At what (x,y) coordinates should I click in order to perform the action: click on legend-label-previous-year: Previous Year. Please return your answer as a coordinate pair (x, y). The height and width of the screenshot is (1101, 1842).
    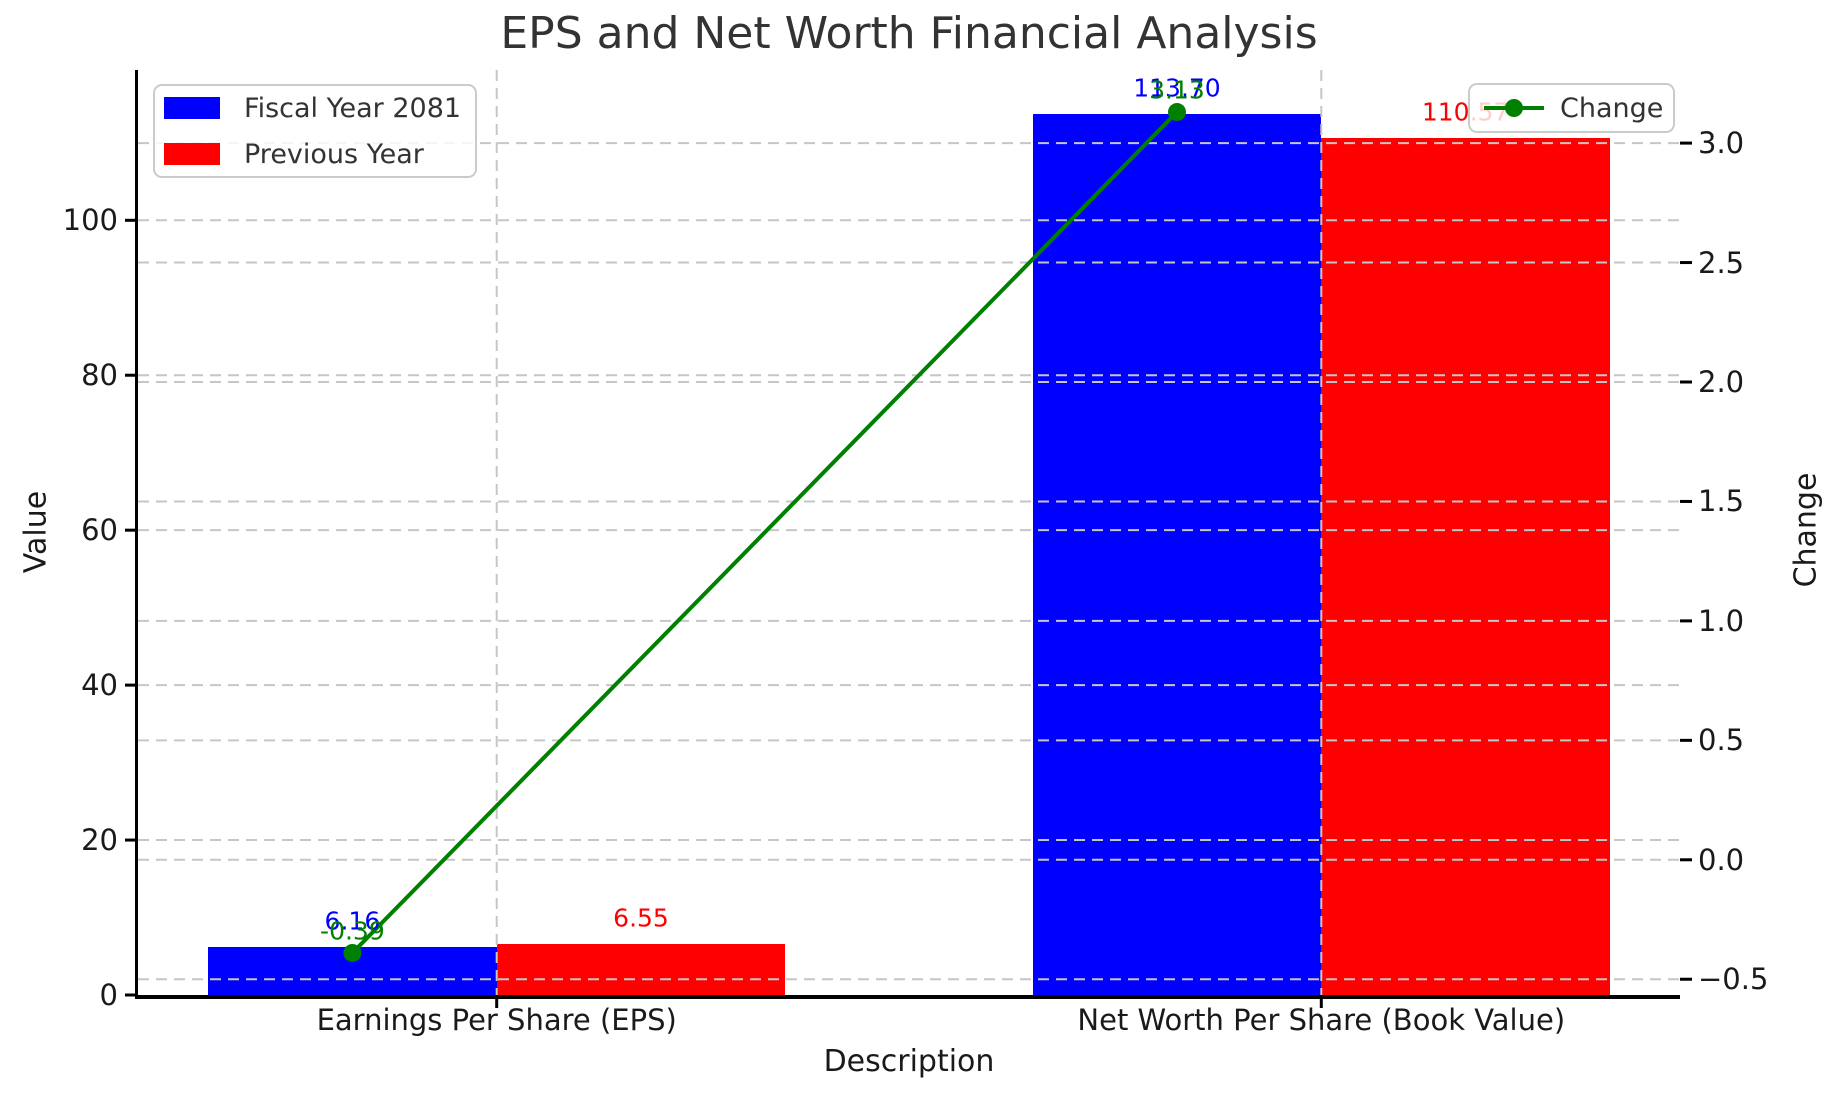
    Looking at the image, I should click on (334, 154).